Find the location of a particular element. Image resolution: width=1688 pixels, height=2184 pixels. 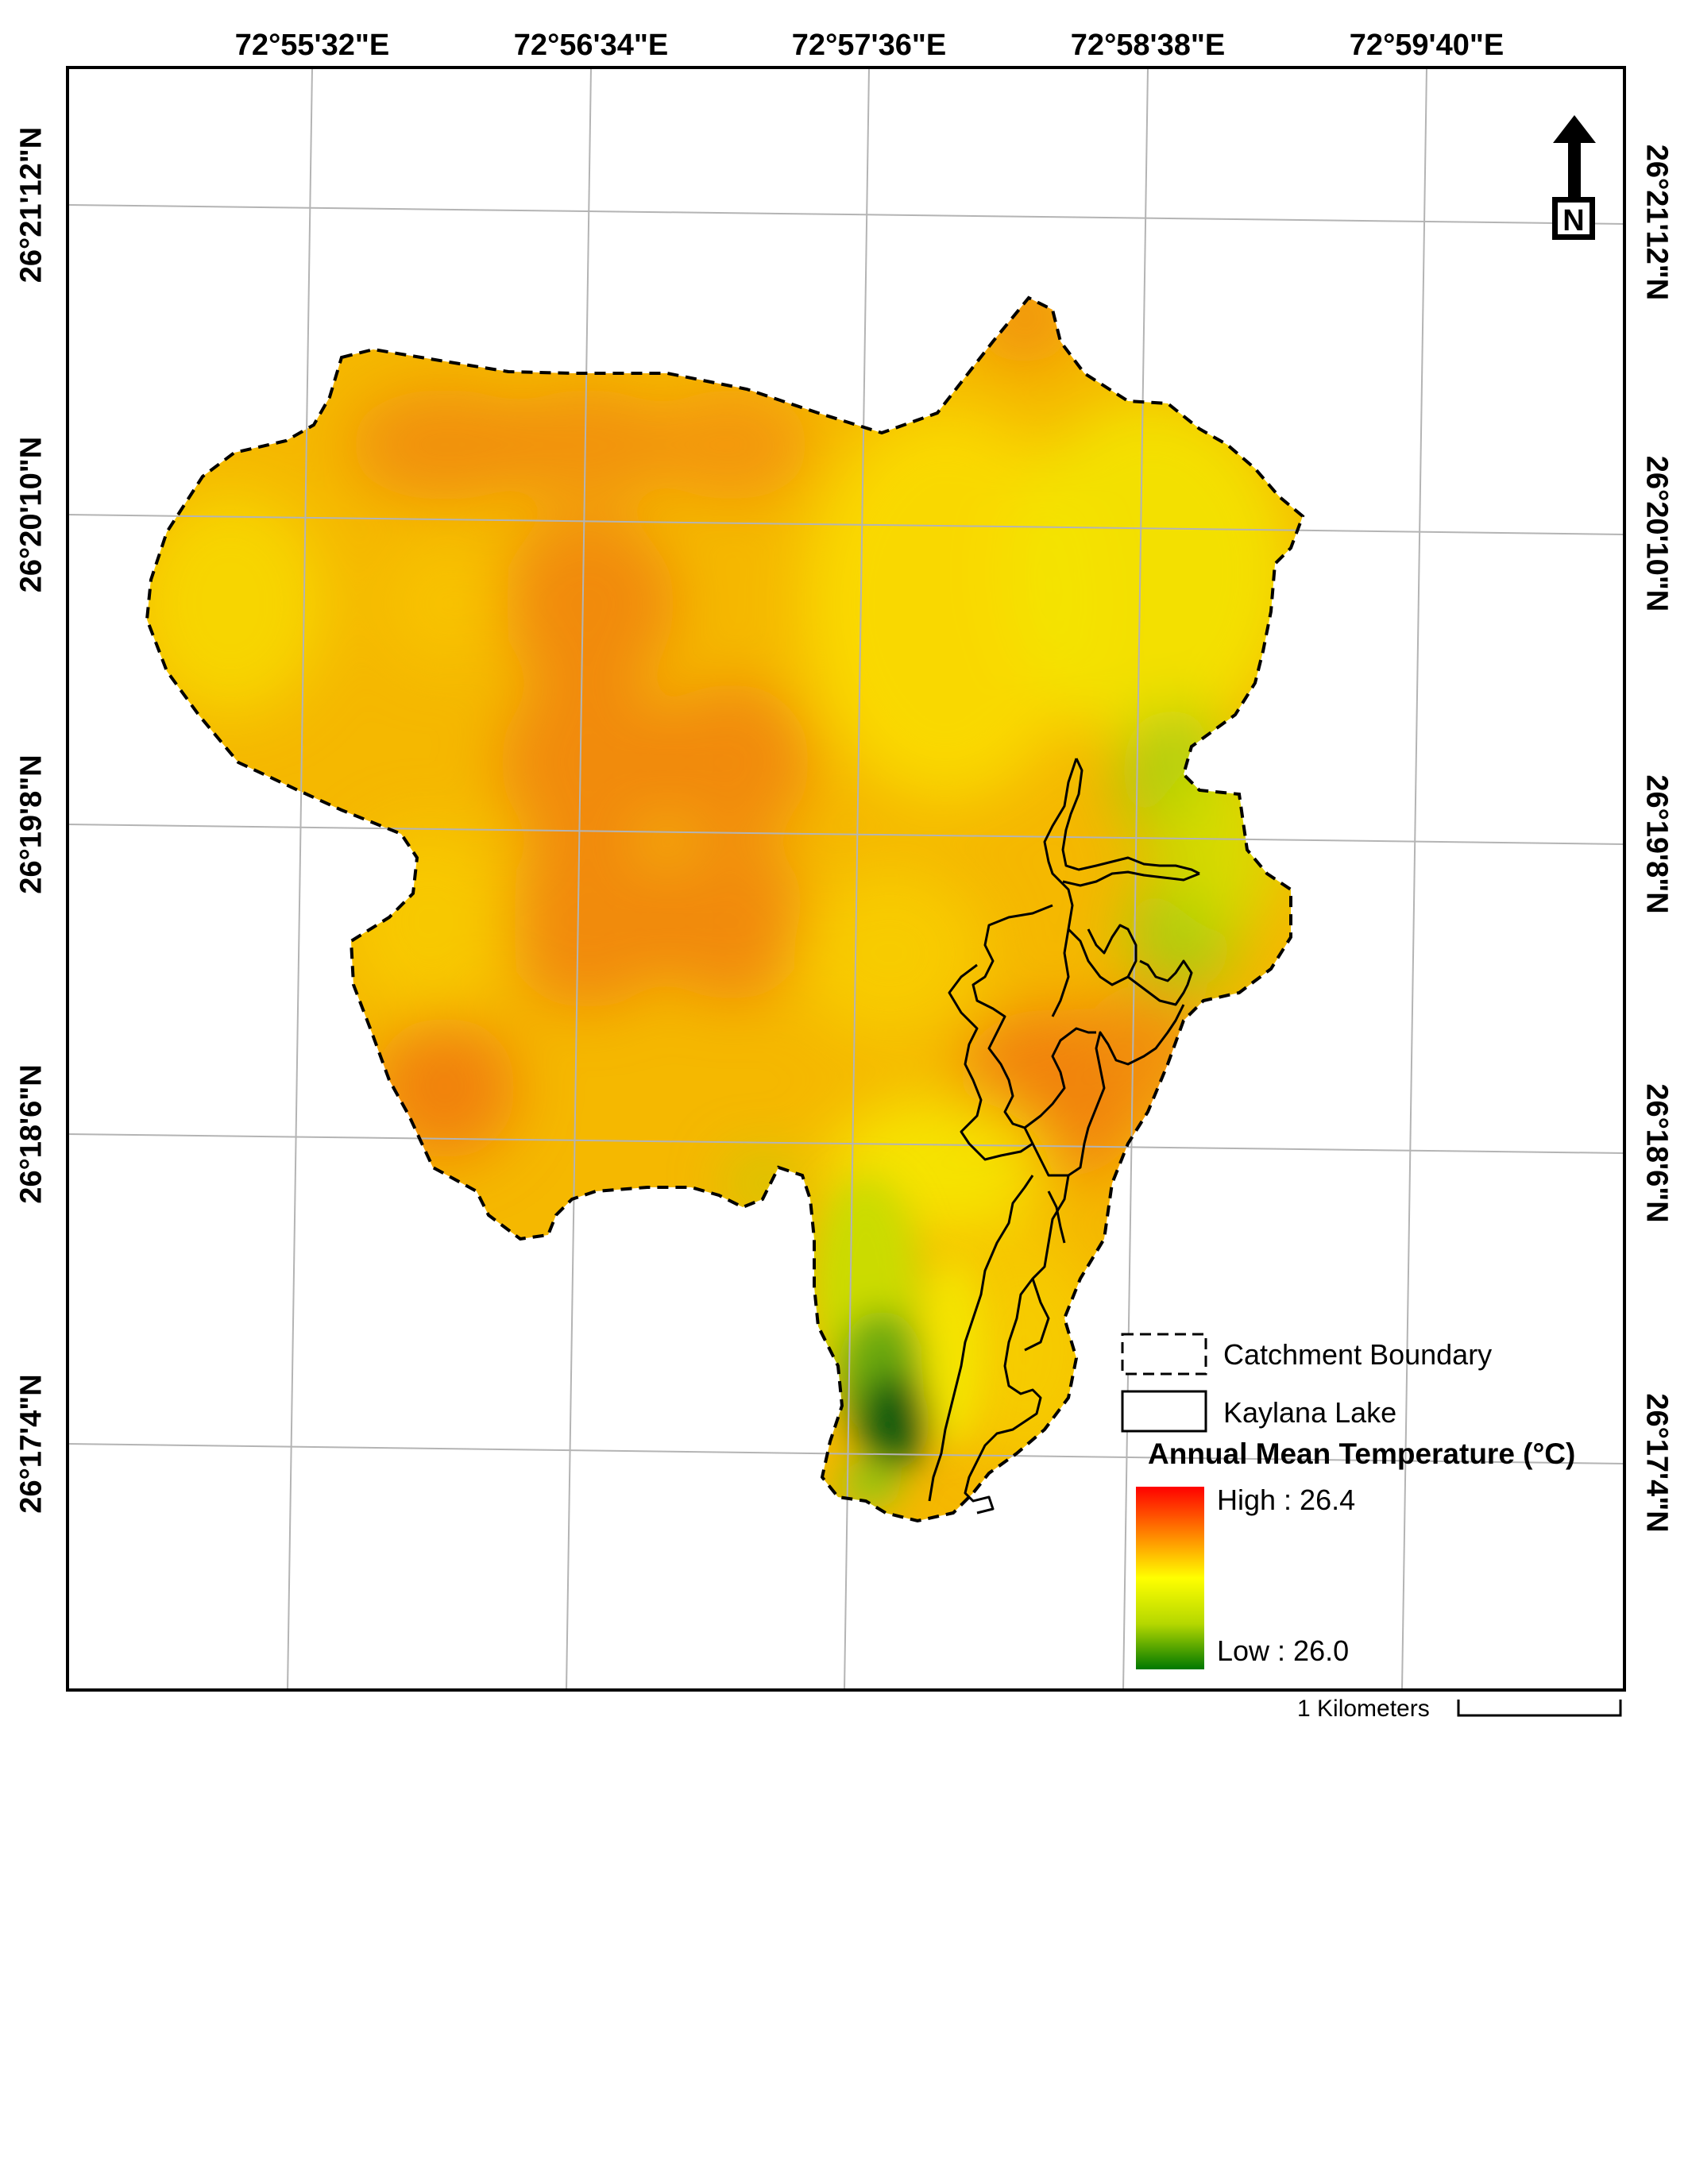

legend-lake-symbol is located at coordinates (1164, 1411).